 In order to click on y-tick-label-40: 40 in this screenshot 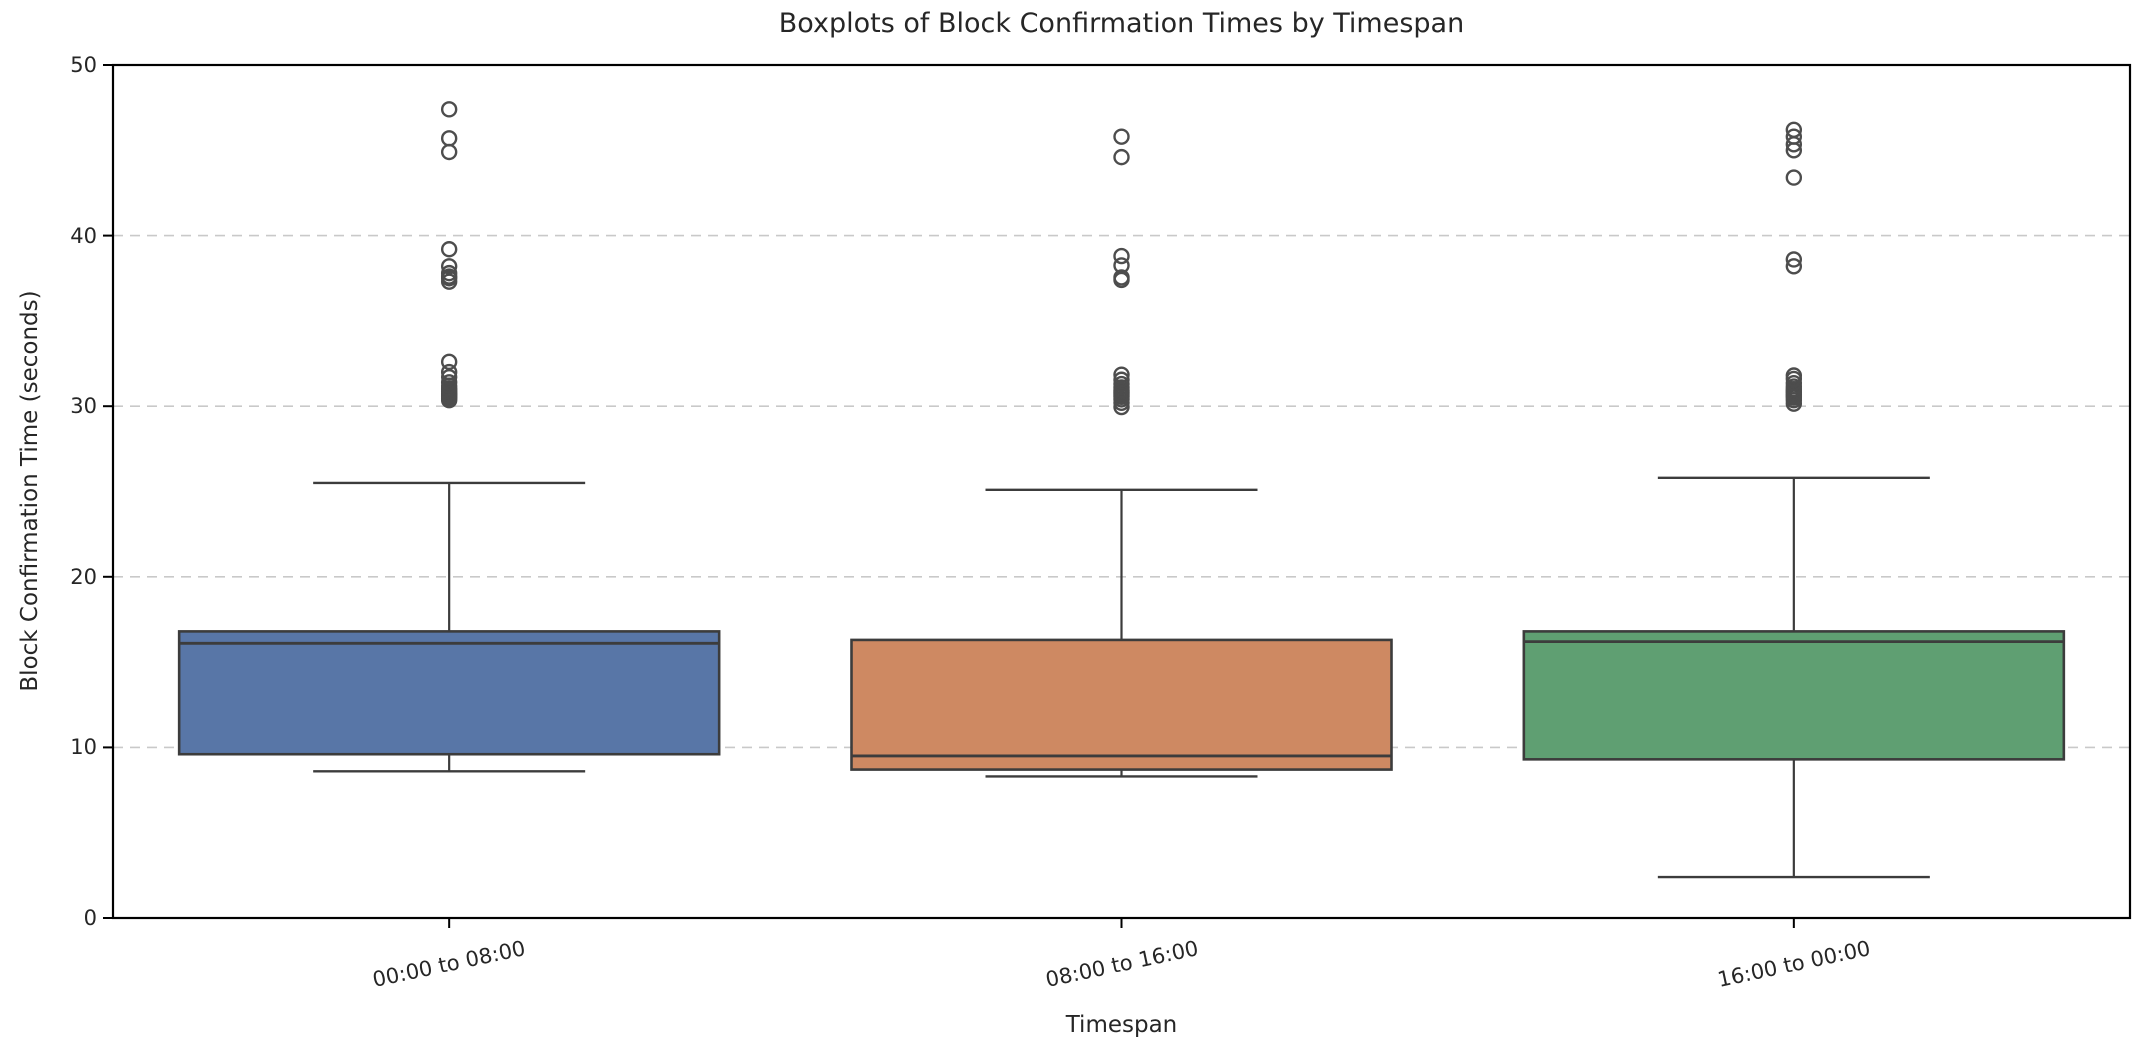, I will do `click(83, 235)`.